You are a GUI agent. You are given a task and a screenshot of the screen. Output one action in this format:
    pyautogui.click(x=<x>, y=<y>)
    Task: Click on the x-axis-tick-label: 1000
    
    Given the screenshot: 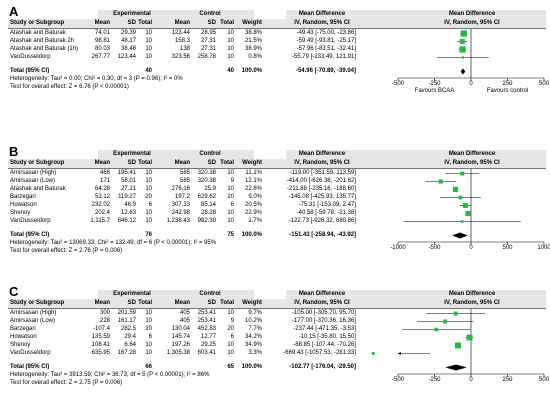 What is the action you would take?
    pyautogui.click(x=517, y=248)
    